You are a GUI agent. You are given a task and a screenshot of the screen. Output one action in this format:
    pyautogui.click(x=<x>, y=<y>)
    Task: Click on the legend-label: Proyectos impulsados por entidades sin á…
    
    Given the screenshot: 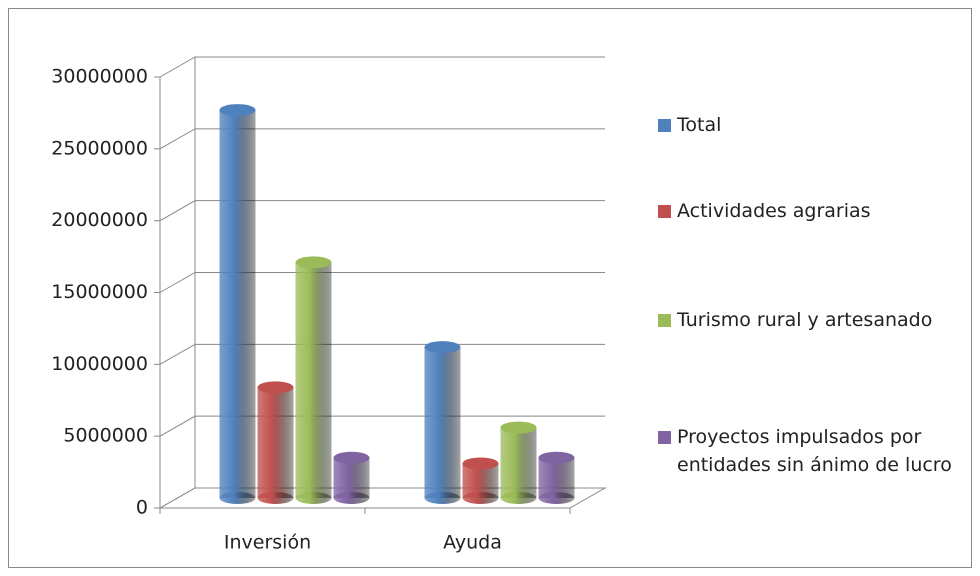 What is the action you would take?
    pyautogui.click(x=814, y=451)
    